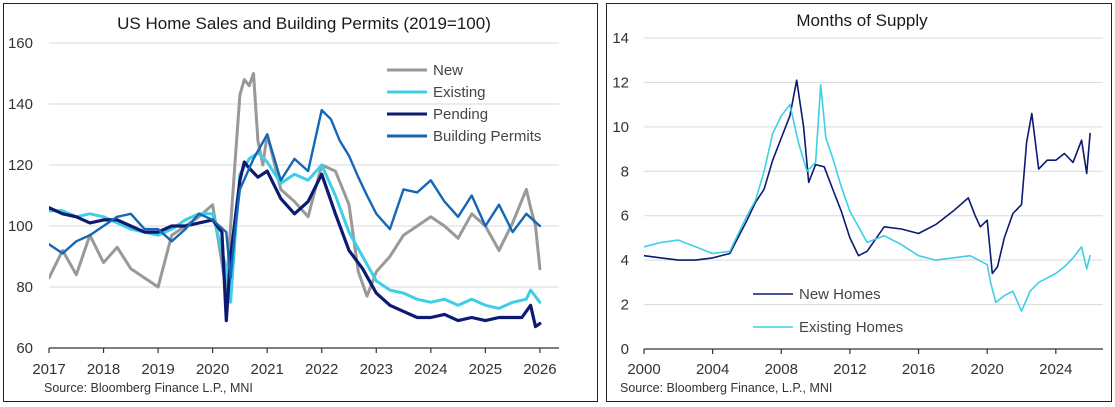 Image resolution: width=1115 pixels, height=407 pixels. Describe the element at coordinates (862, 20) in the screenshot. I see `chart-title: Months of Supply` at that location.